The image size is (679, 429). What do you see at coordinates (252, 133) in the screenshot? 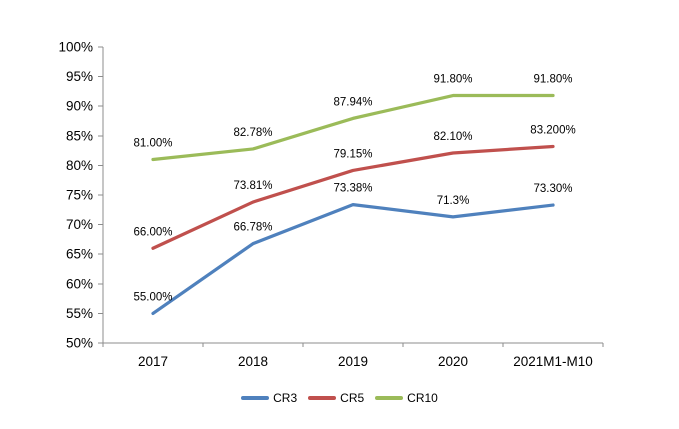
I see `data-label-cr10-1: 82.78%` at bounding box center [252, 133].